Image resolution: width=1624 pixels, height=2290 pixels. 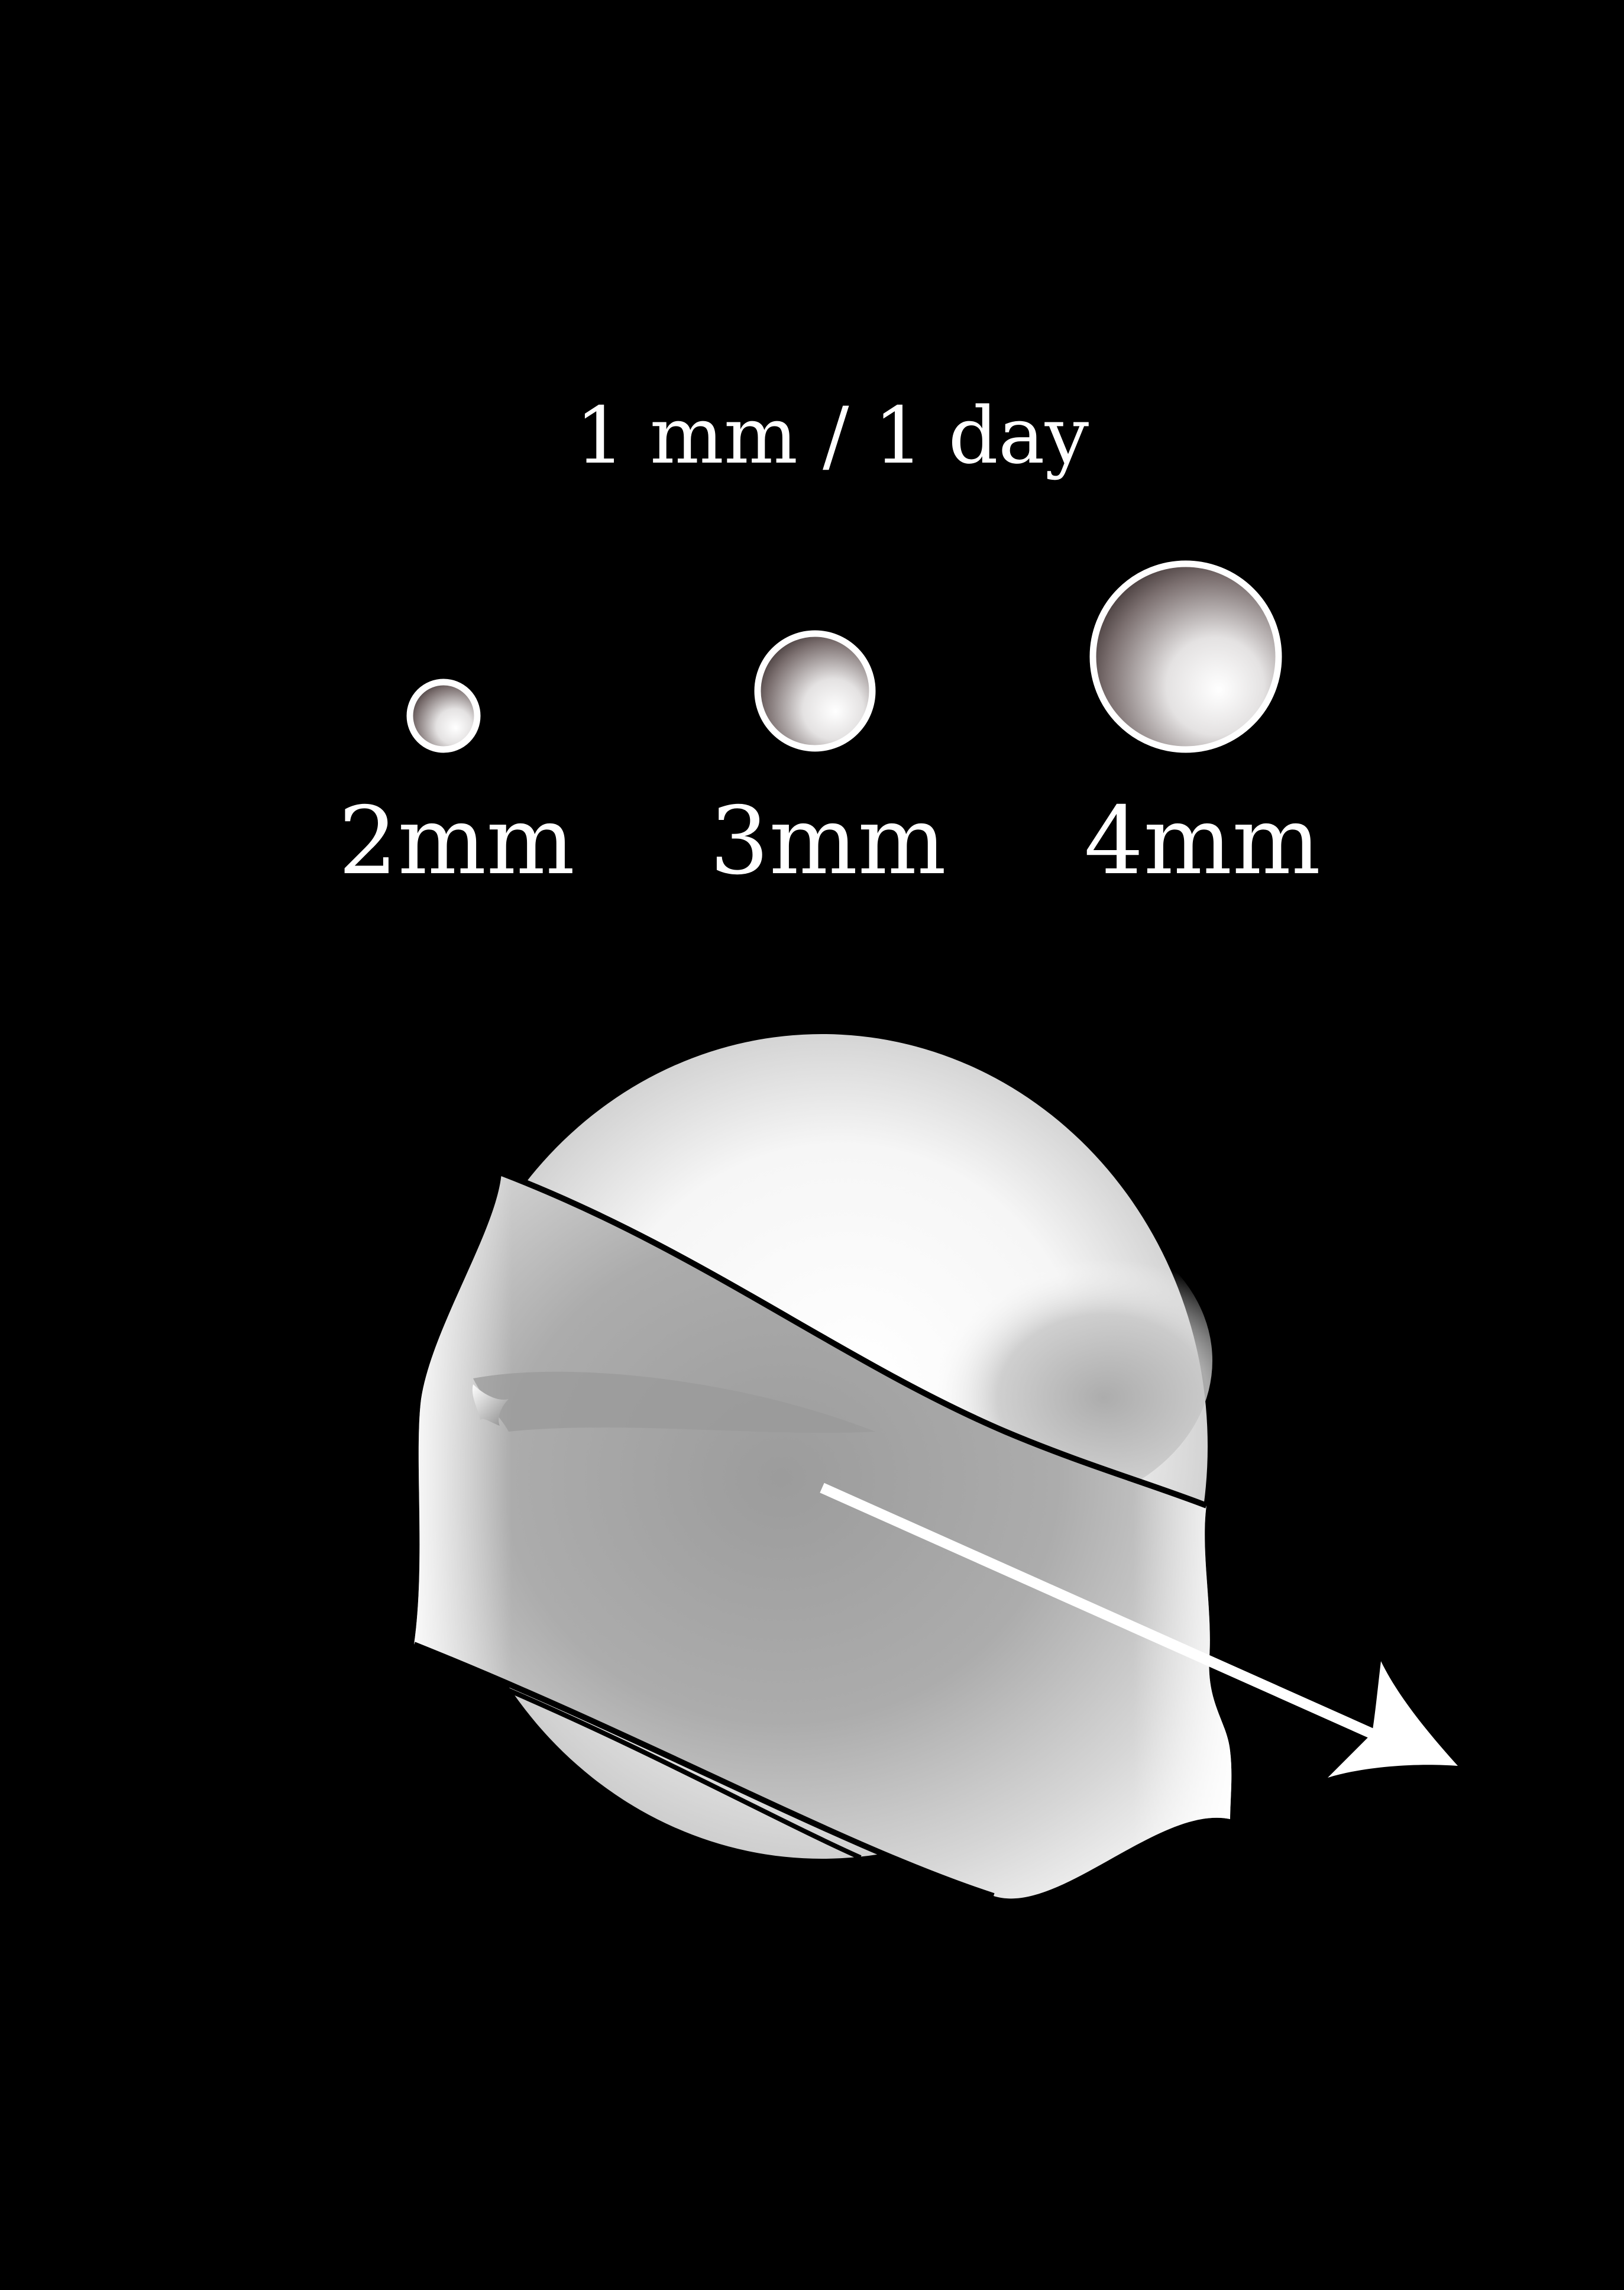 I want to click on size-sphere-2mm, so click(x=444, y=716).